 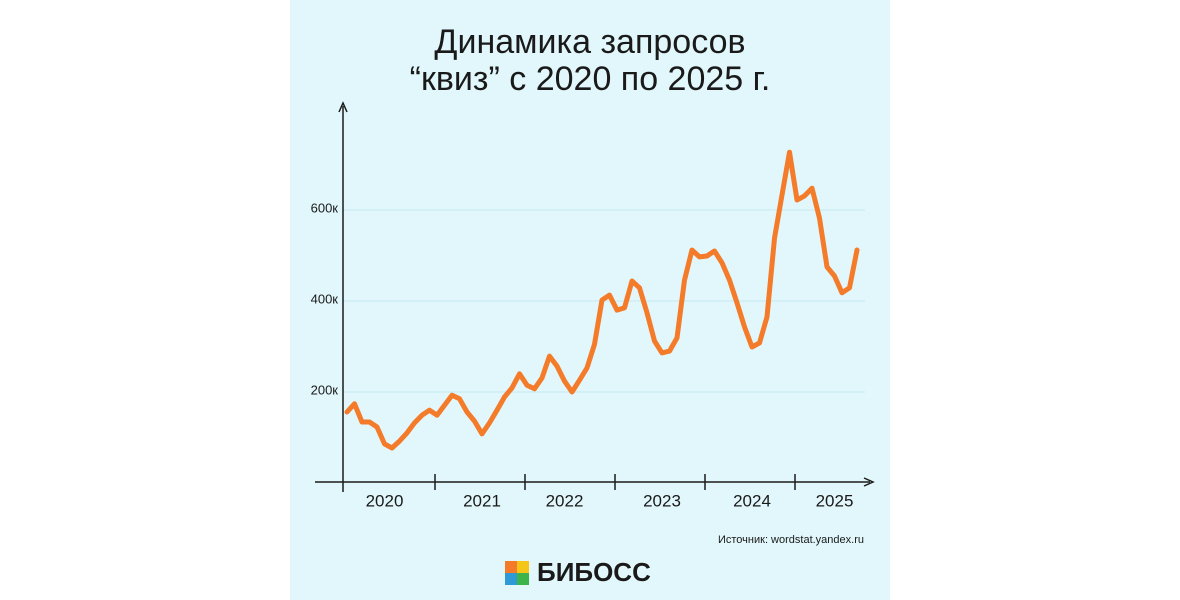 I want to click on brand: БИБОСС, so click(x=594, y=572).